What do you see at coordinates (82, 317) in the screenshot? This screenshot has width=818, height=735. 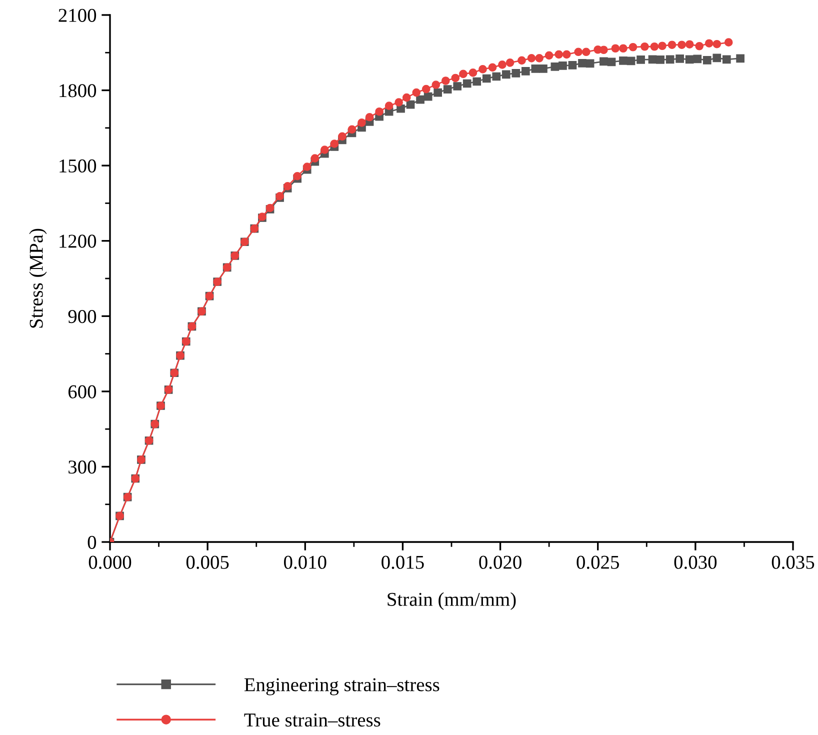 I see `y-tick-label: 900` at bounding box center [82, 317].